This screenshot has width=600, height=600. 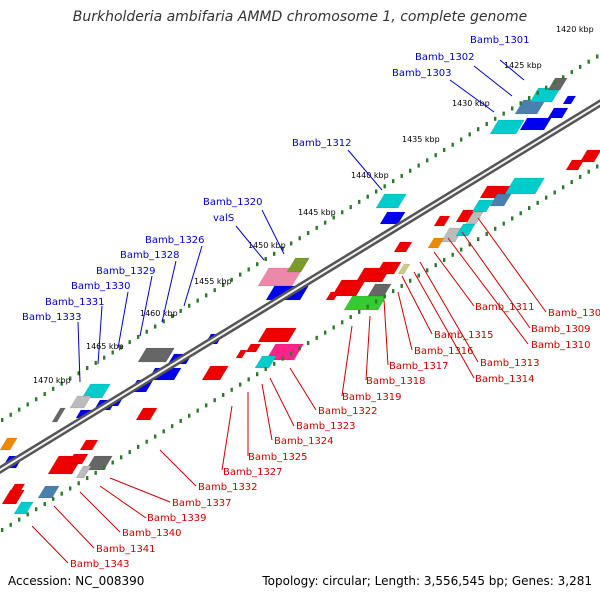 I want to click on forward-gene-label: valS, so click(x=223, y=218).